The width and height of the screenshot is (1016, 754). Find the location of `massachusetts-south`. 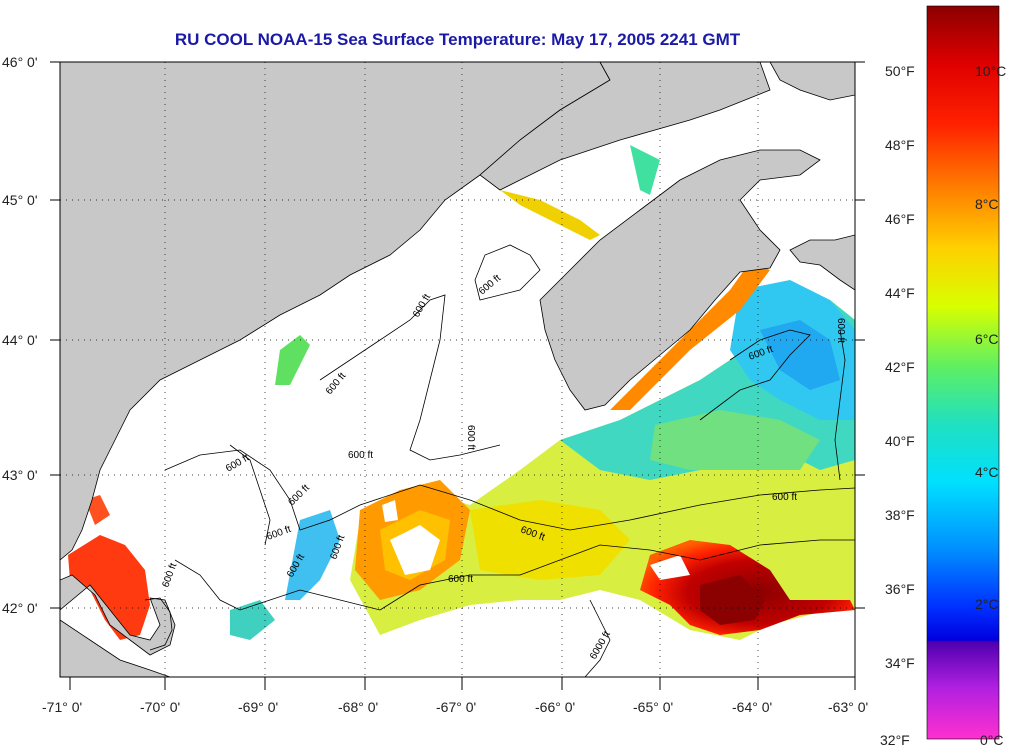

massachusetts-south is located at coordinates (115, 648).